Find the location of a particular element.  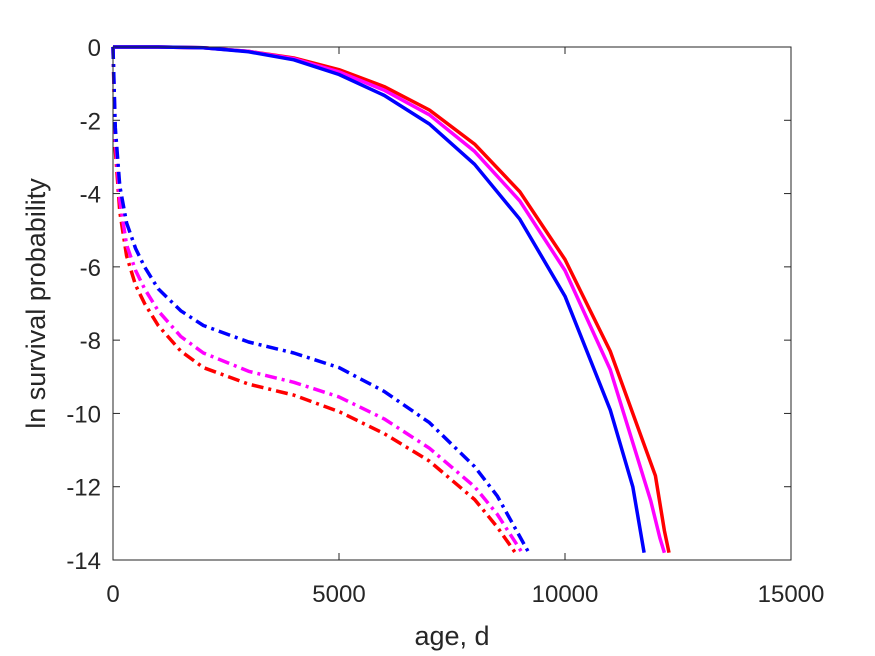

x-tick-label: 0 is located at coordinates (112, 594).